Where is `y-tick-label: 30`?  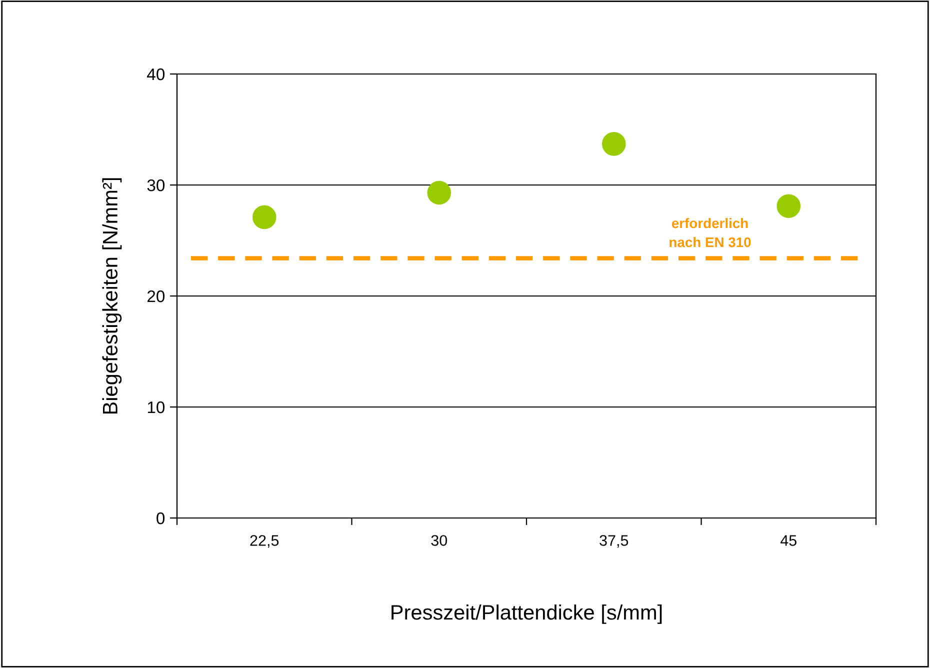 y-tick-label: 30 is located at coordinates (156, 185).